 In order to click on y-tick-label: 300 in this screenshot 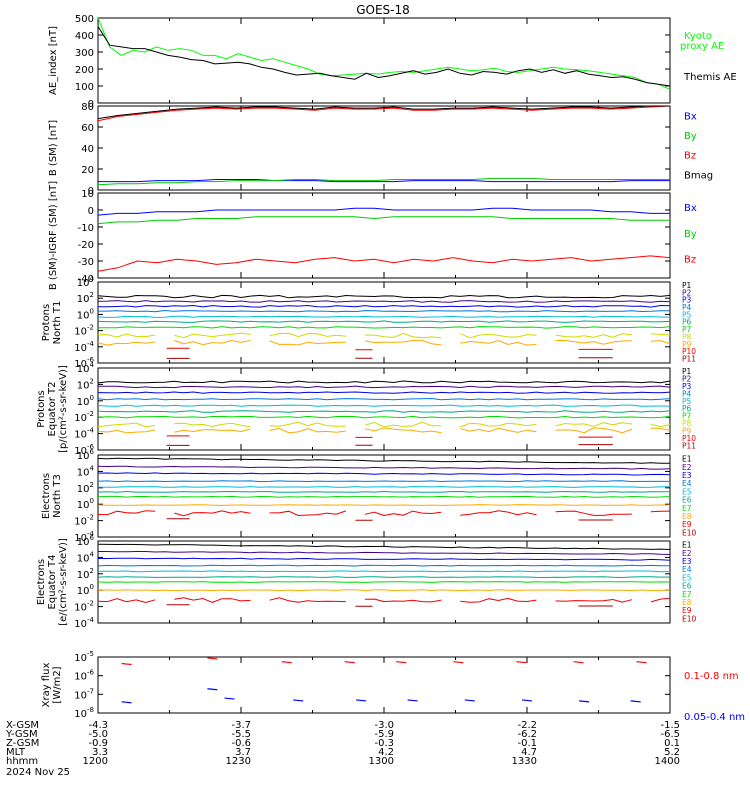, I will do `click(84, 53)`.